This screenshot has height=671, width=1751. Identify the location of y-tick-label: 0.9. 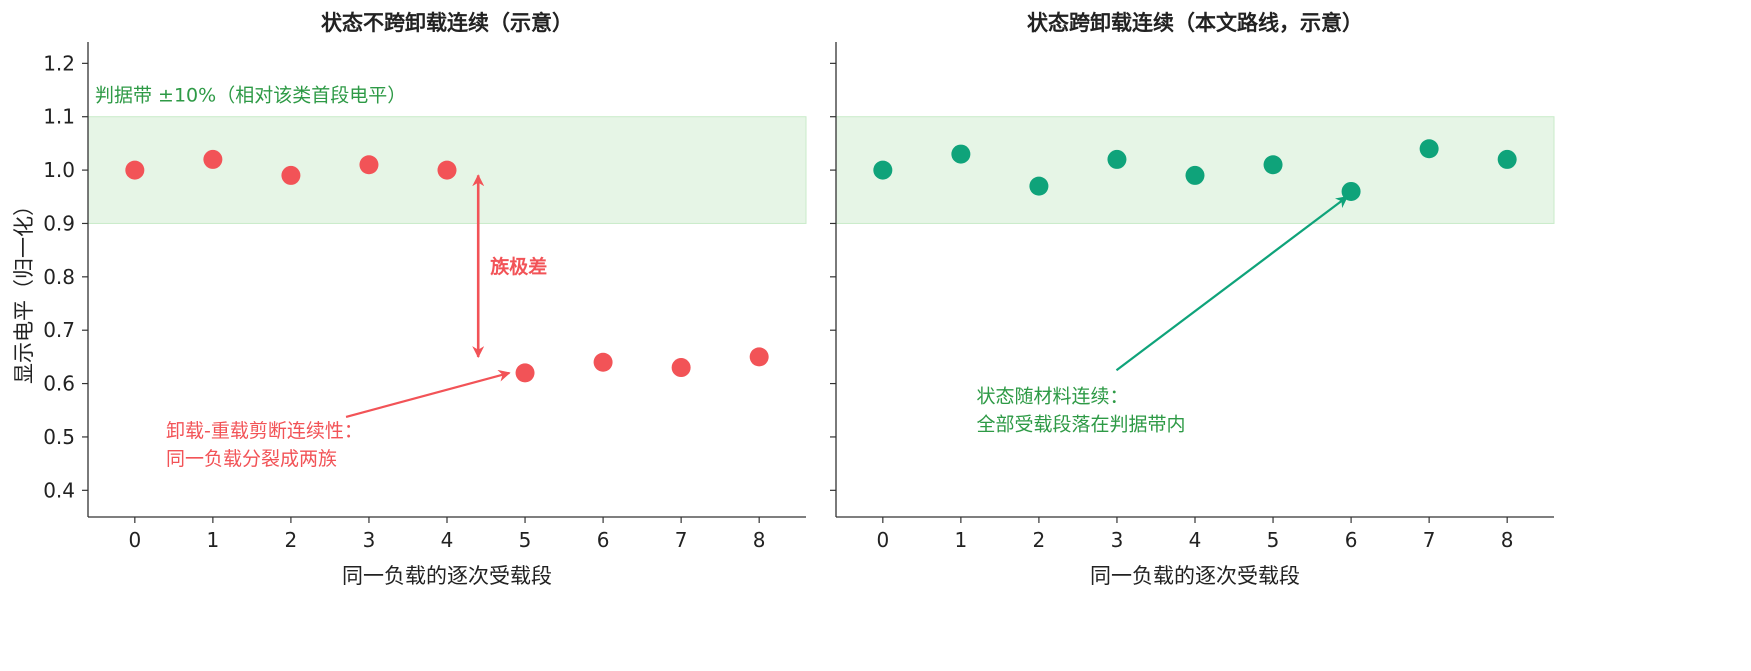
(59, 223).